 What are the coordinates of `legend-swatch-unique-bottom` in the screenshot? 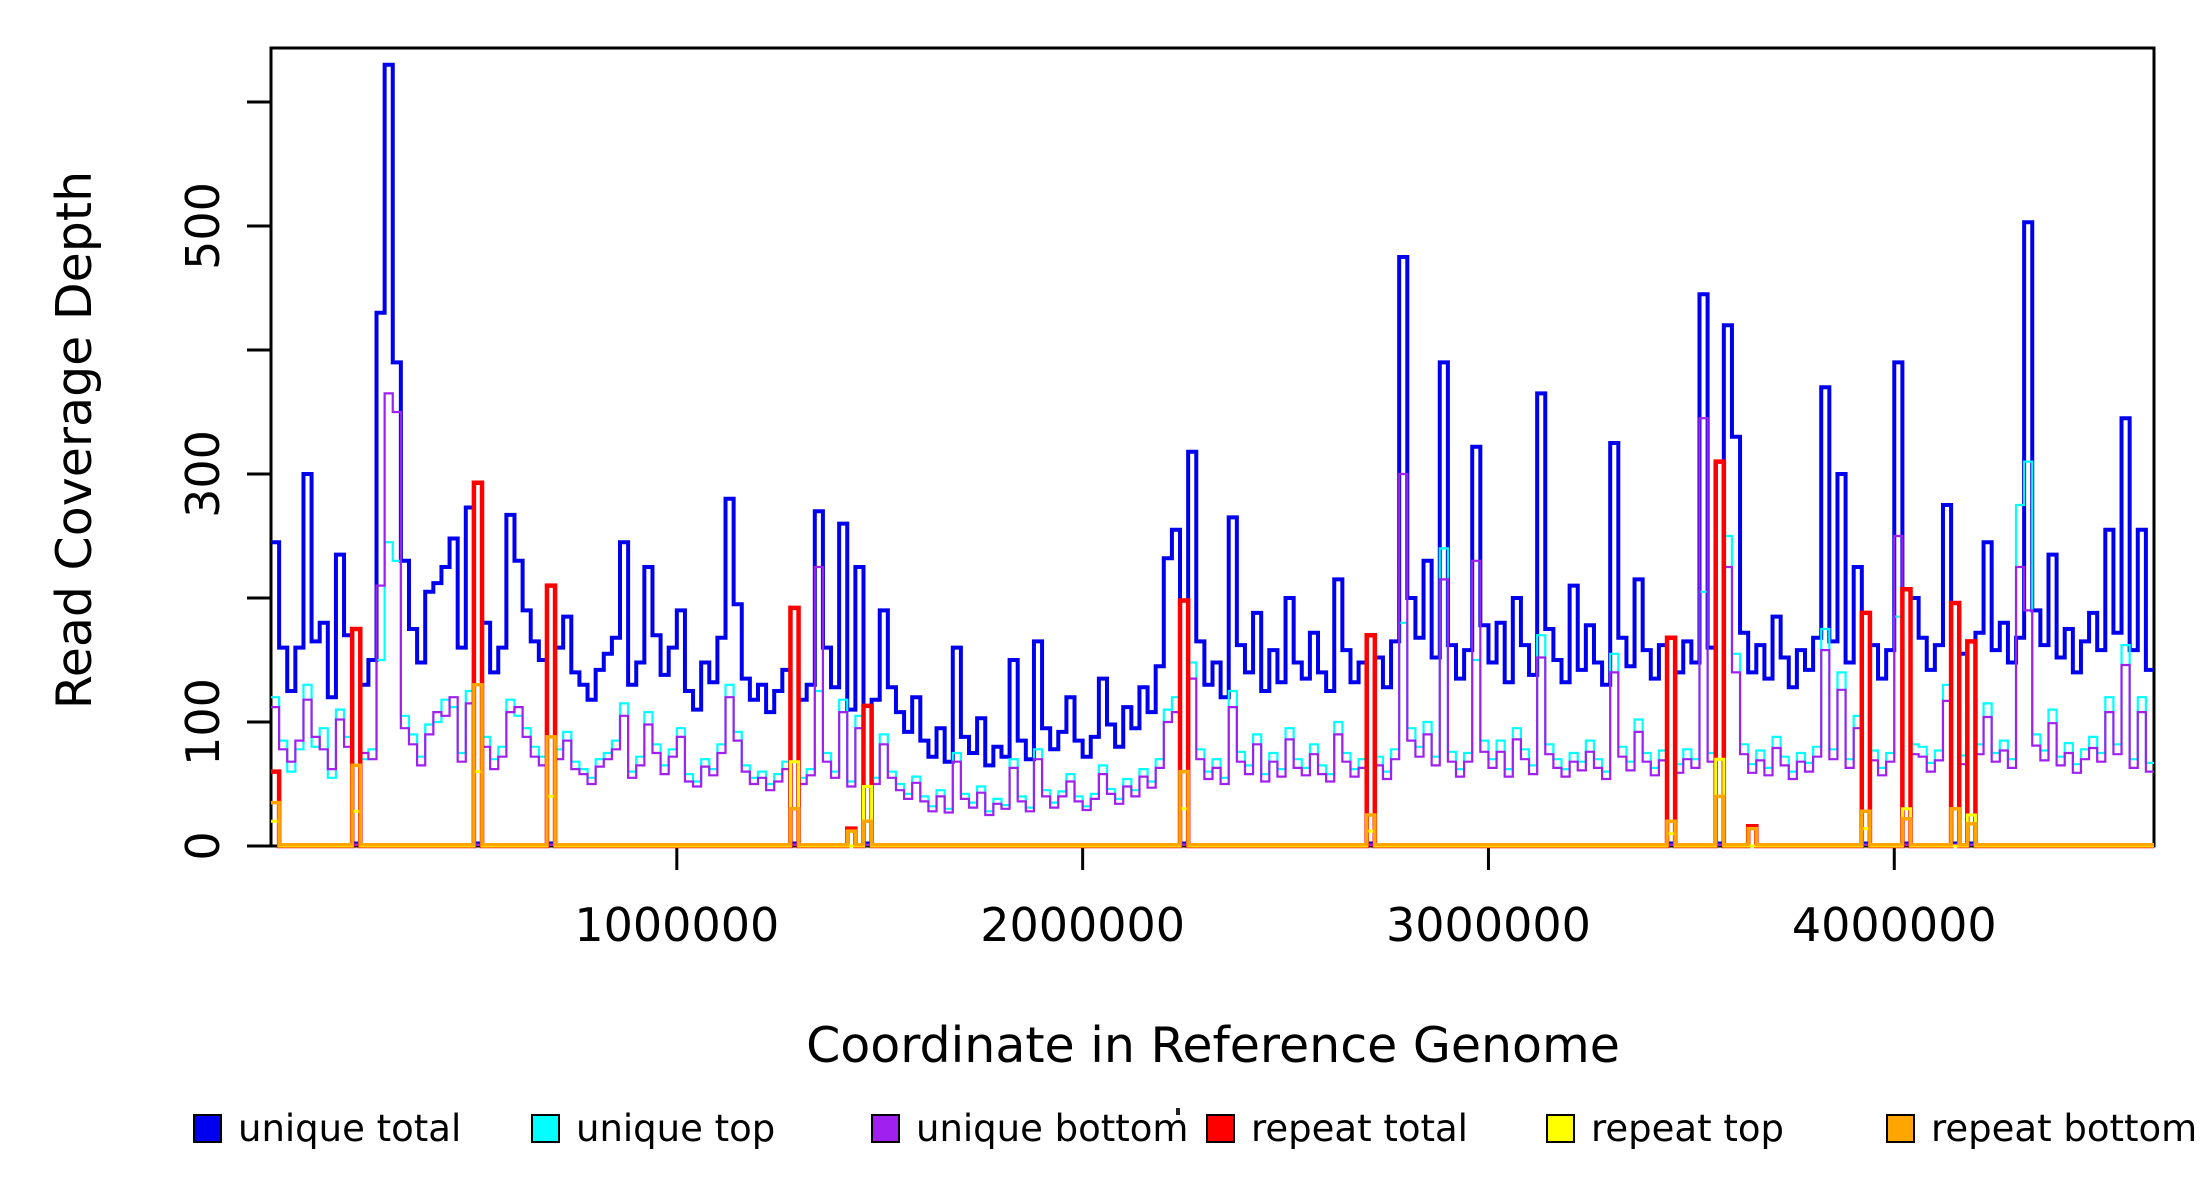 It's located at (885, 1128).